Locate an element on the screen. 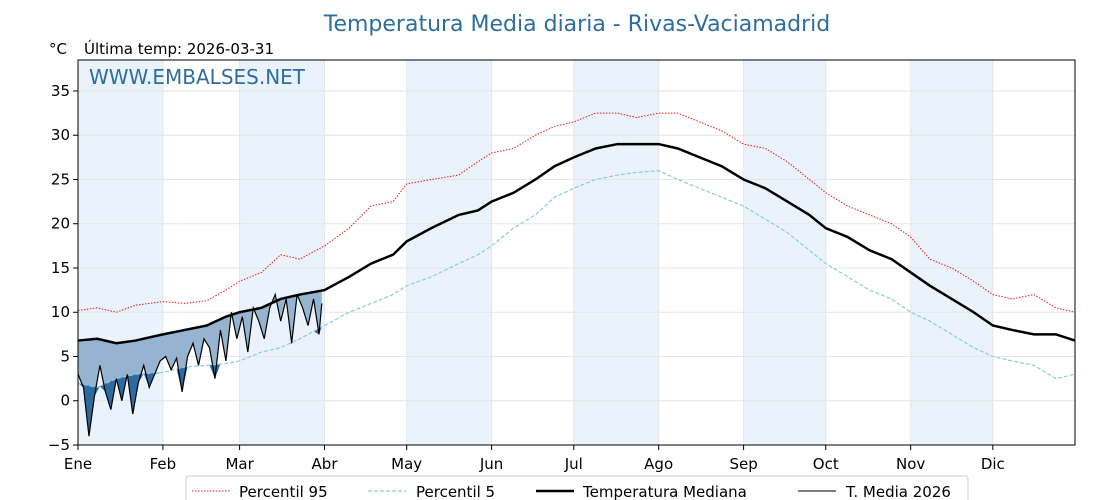 The height and width of the screenshot is (500, 1120). y-tick-label: 10 is located at coordinates (60, 312).